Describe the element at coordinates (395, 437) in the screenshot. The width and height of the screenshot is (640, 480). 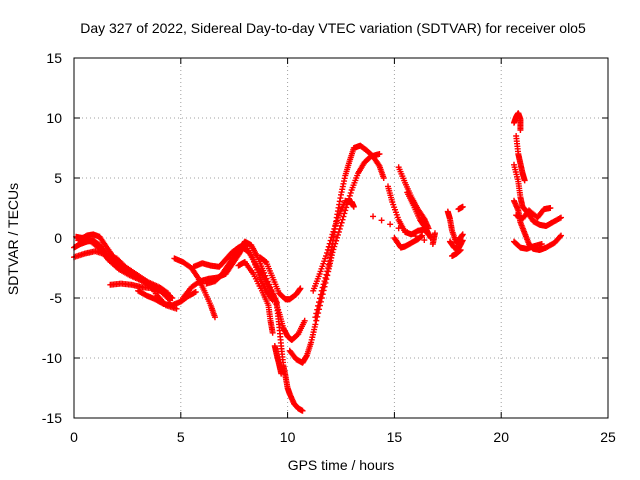
I see `x-tick-label: 15` at that location.